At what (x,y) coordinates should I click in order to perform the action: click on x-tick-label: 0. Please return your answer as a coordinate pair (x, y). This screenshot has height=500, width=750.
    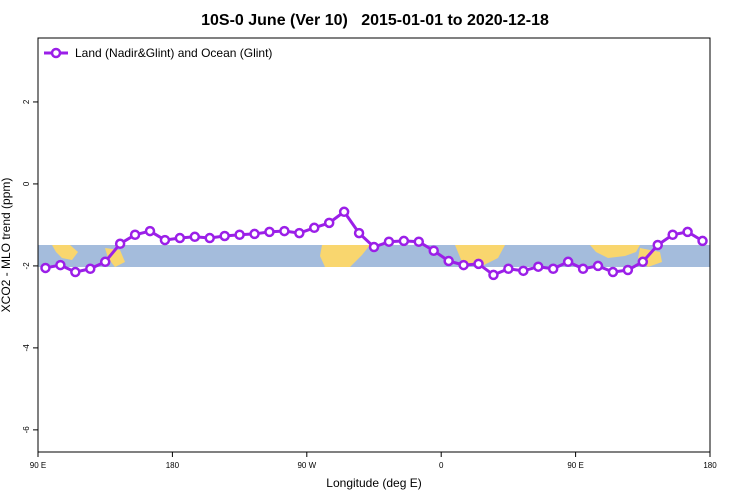
    Looking at the image, I should click on (441, 465).